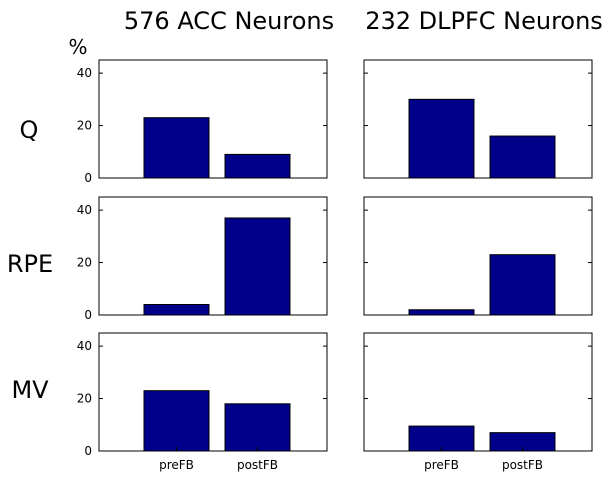  I want to click on ytick-label-rpe-acc-20: 20, so click(84, 263).